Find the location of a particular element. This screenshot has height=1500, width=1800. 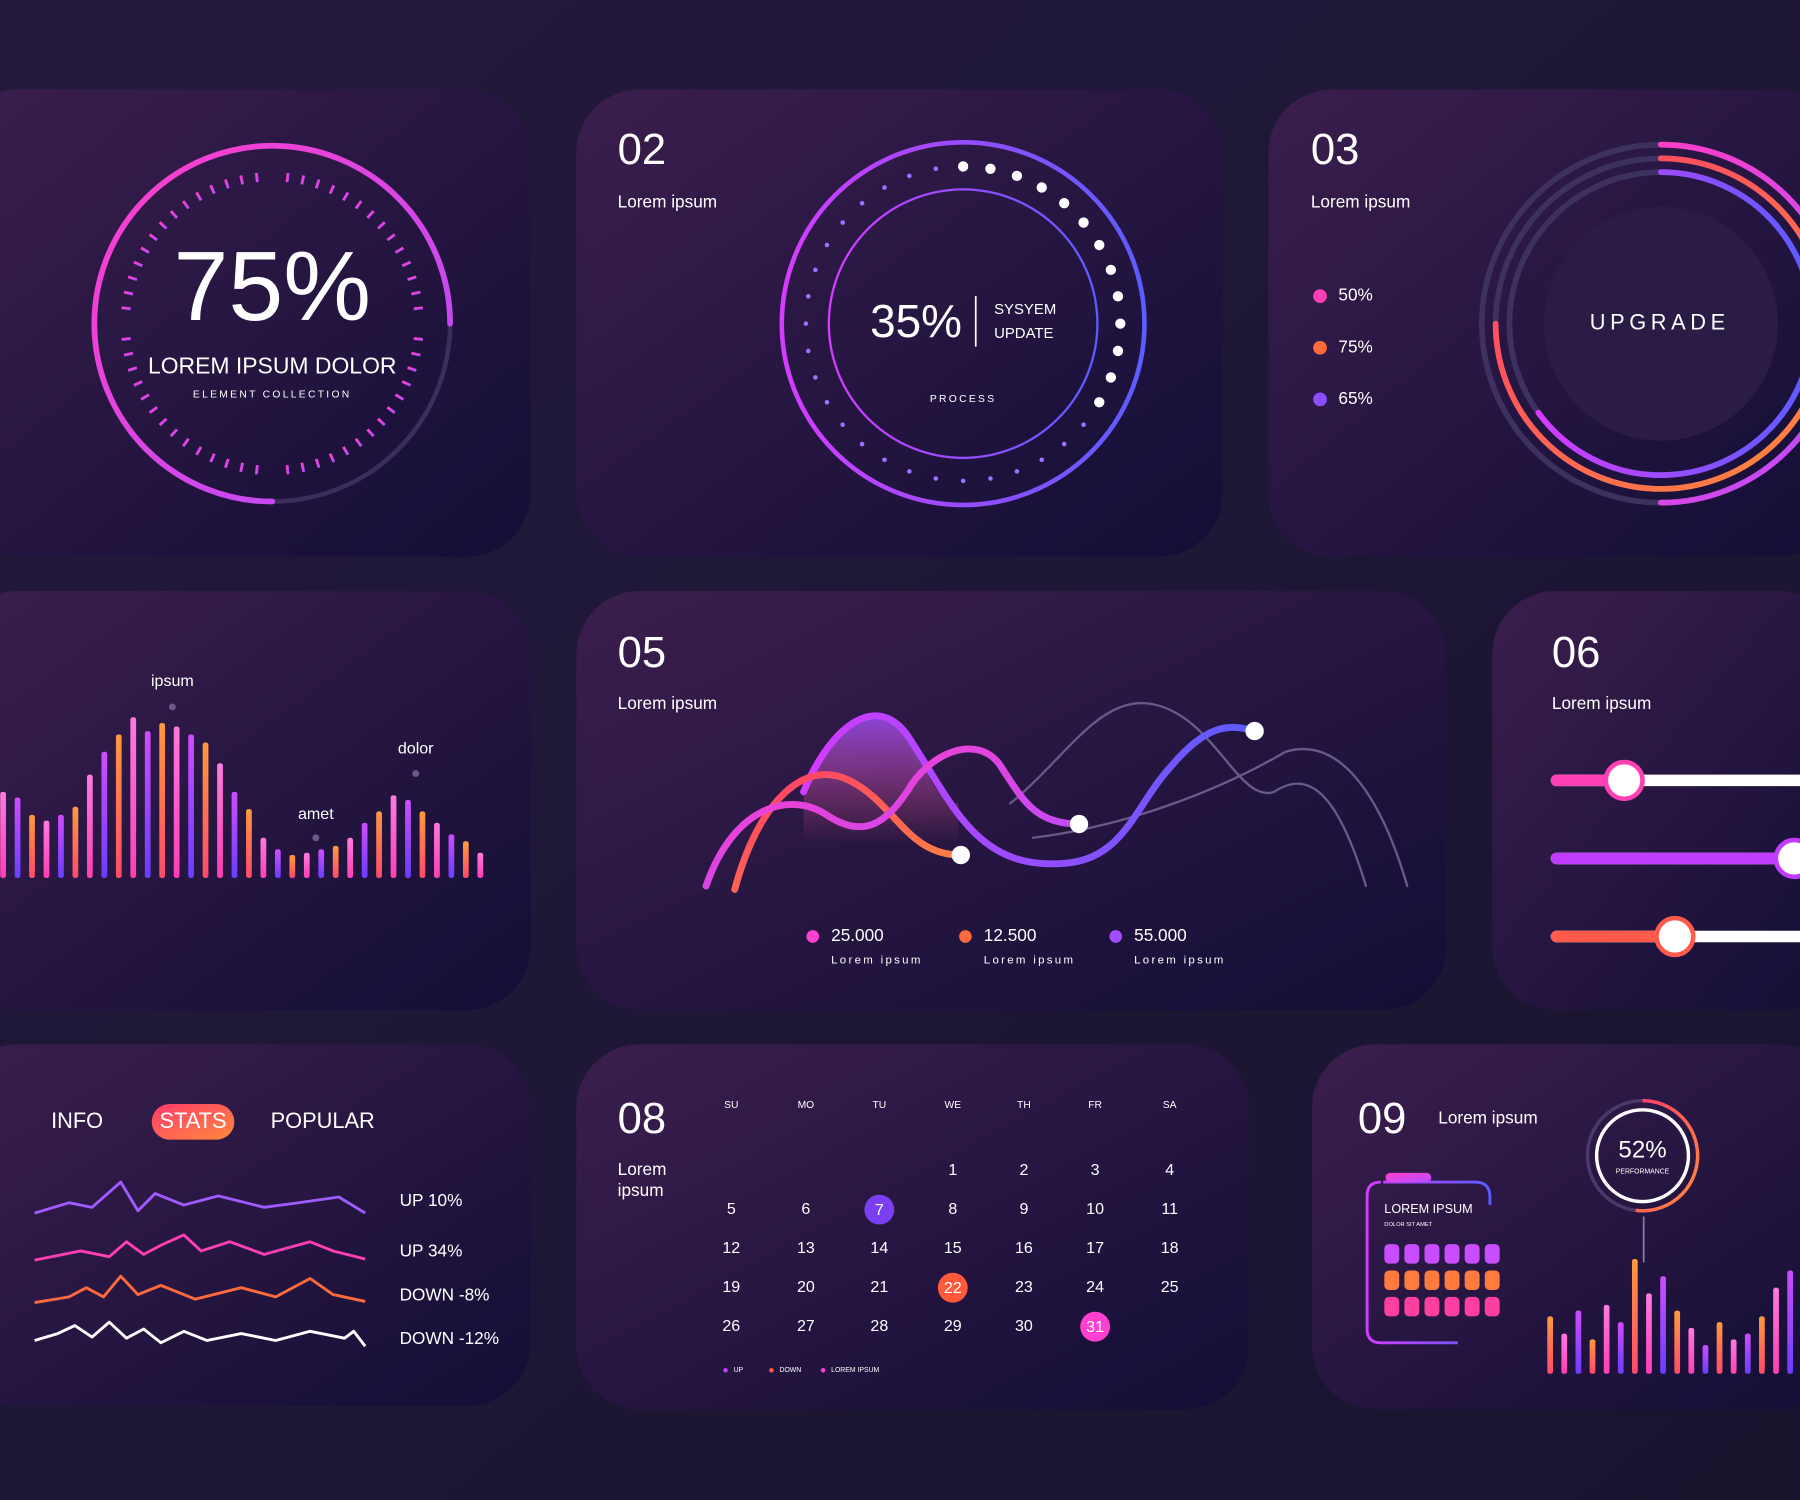

performance-value: 52% is located at coordinates (1642, 1149).